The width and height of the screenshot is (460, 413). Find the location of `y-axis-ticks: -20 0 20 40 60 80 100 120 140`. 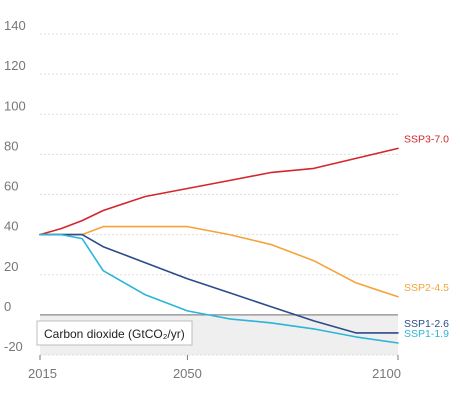

y-axis-ticks: -20 0 20 40 60 80 100 120 140 is located at coordinates (15, 186).